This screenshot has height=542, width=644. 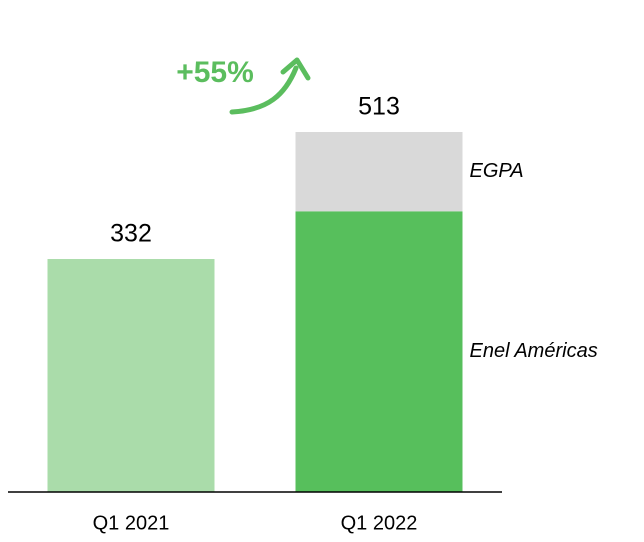 What do you see at coordinates (379, 523) in the screenshot?
I see `x-tick-label: Q1 2022` at bounding box center [379, 523].